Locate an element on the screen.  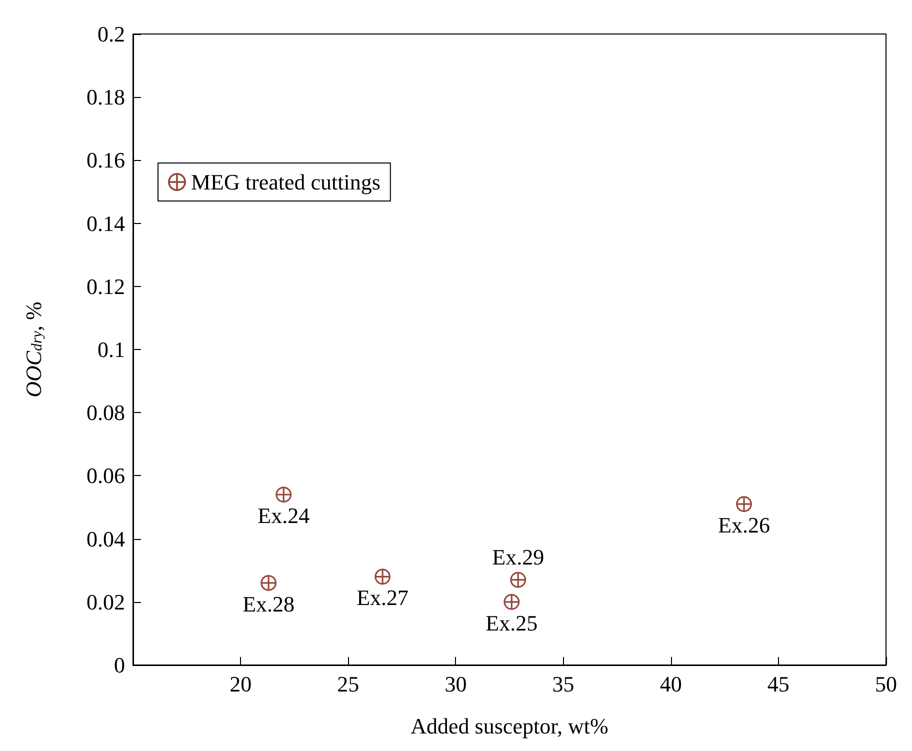
y-tick-label: 0.14 is located at coordinates (105, 223).